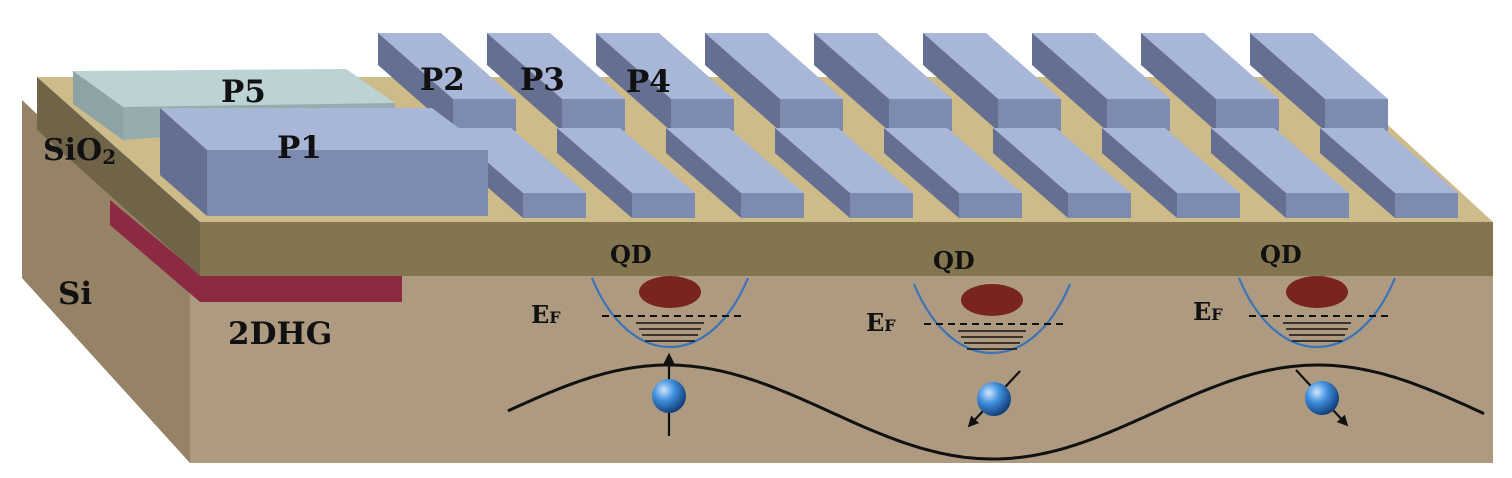 This screenshot has height=478, width=1512. What do you see at coordinates (1029, 115) in the screenshot?
I see `back-gate-6-front` at bounding box center [1029, 115].